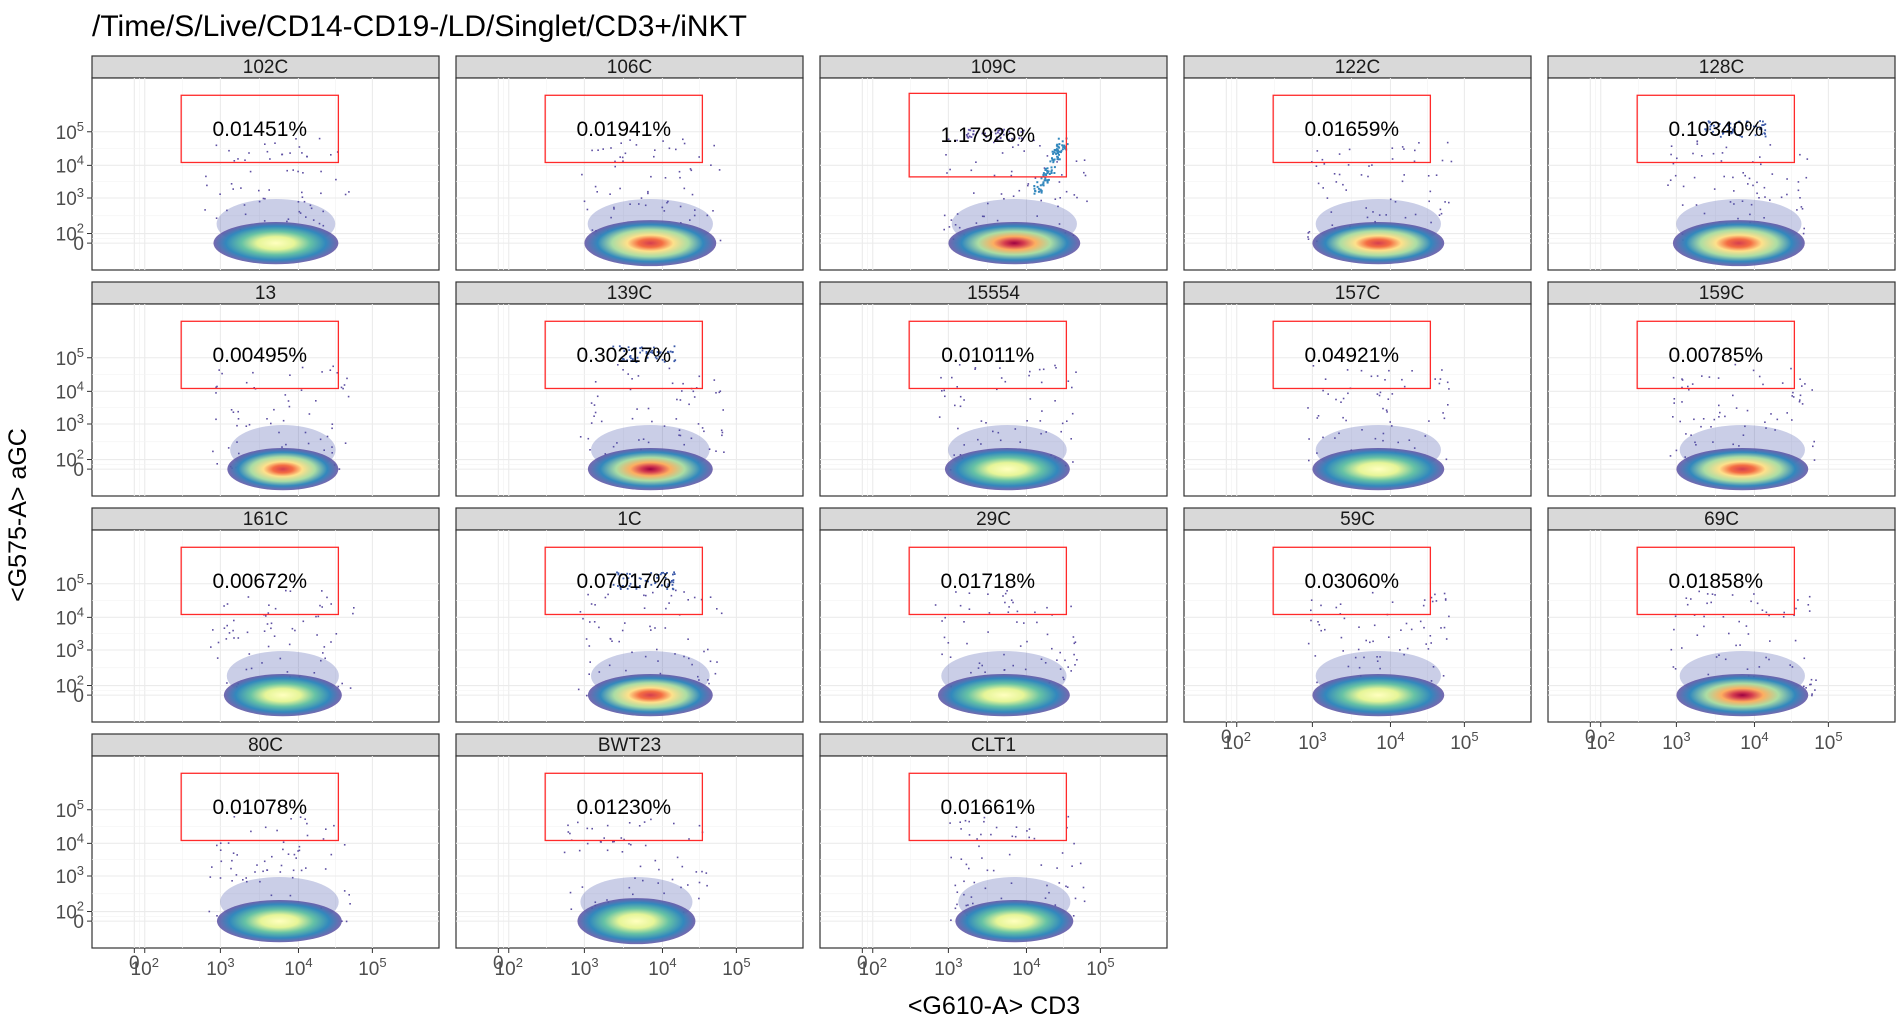 This screenshot has width=1900, height=1030. I want to click on x-tick-label: 10², so click(1601, 741).